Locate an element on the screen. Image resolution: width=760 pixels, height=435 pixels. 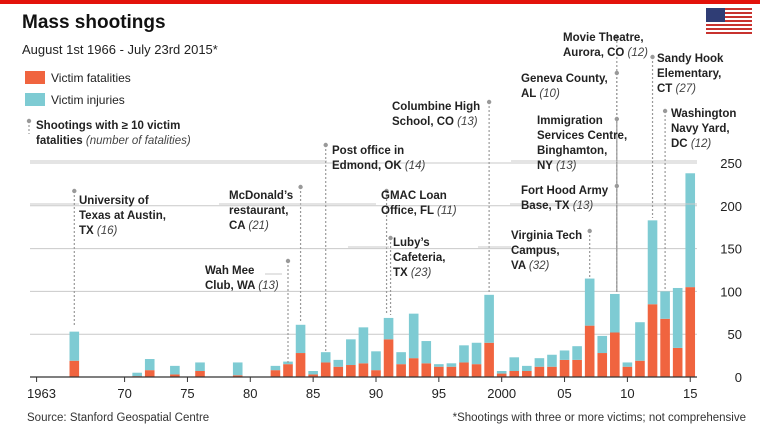
annotation-label-10-last: NY (13) is located at coordinates (557, 166).